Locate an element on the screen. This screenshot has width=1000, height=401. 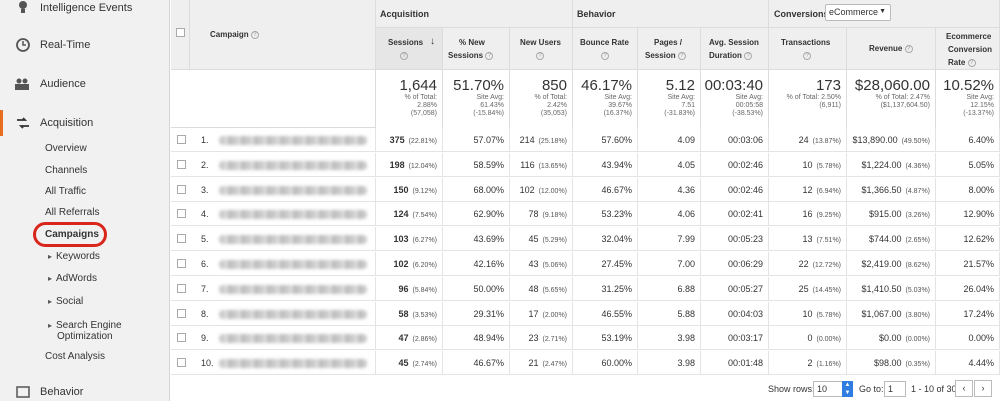
nav-cost-analysis: Cost Analysis is located at coordinates (75, 356).